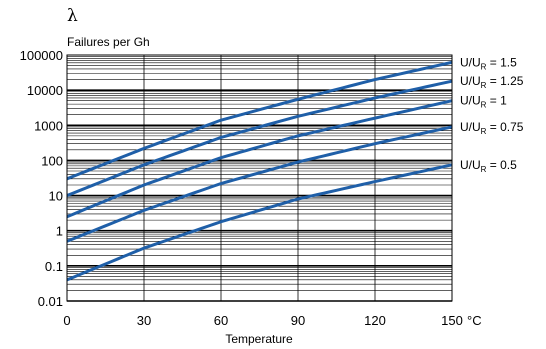 This screenshot has width=546, height=349. I want to click on y-axis-label: Failures per Gh, so click(108, 42).